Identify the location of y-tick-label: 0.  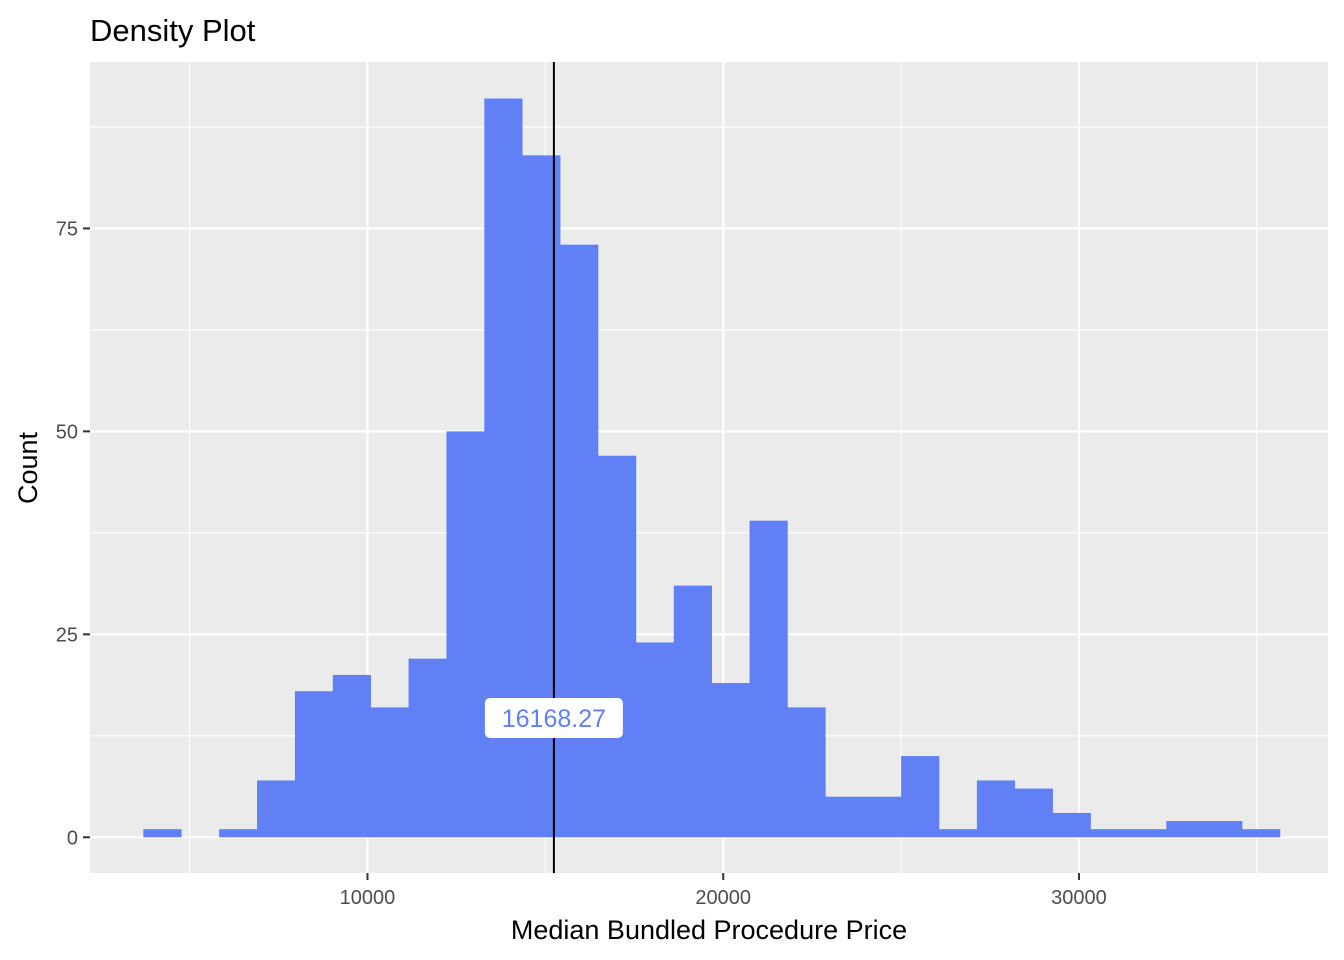
(72, 838).